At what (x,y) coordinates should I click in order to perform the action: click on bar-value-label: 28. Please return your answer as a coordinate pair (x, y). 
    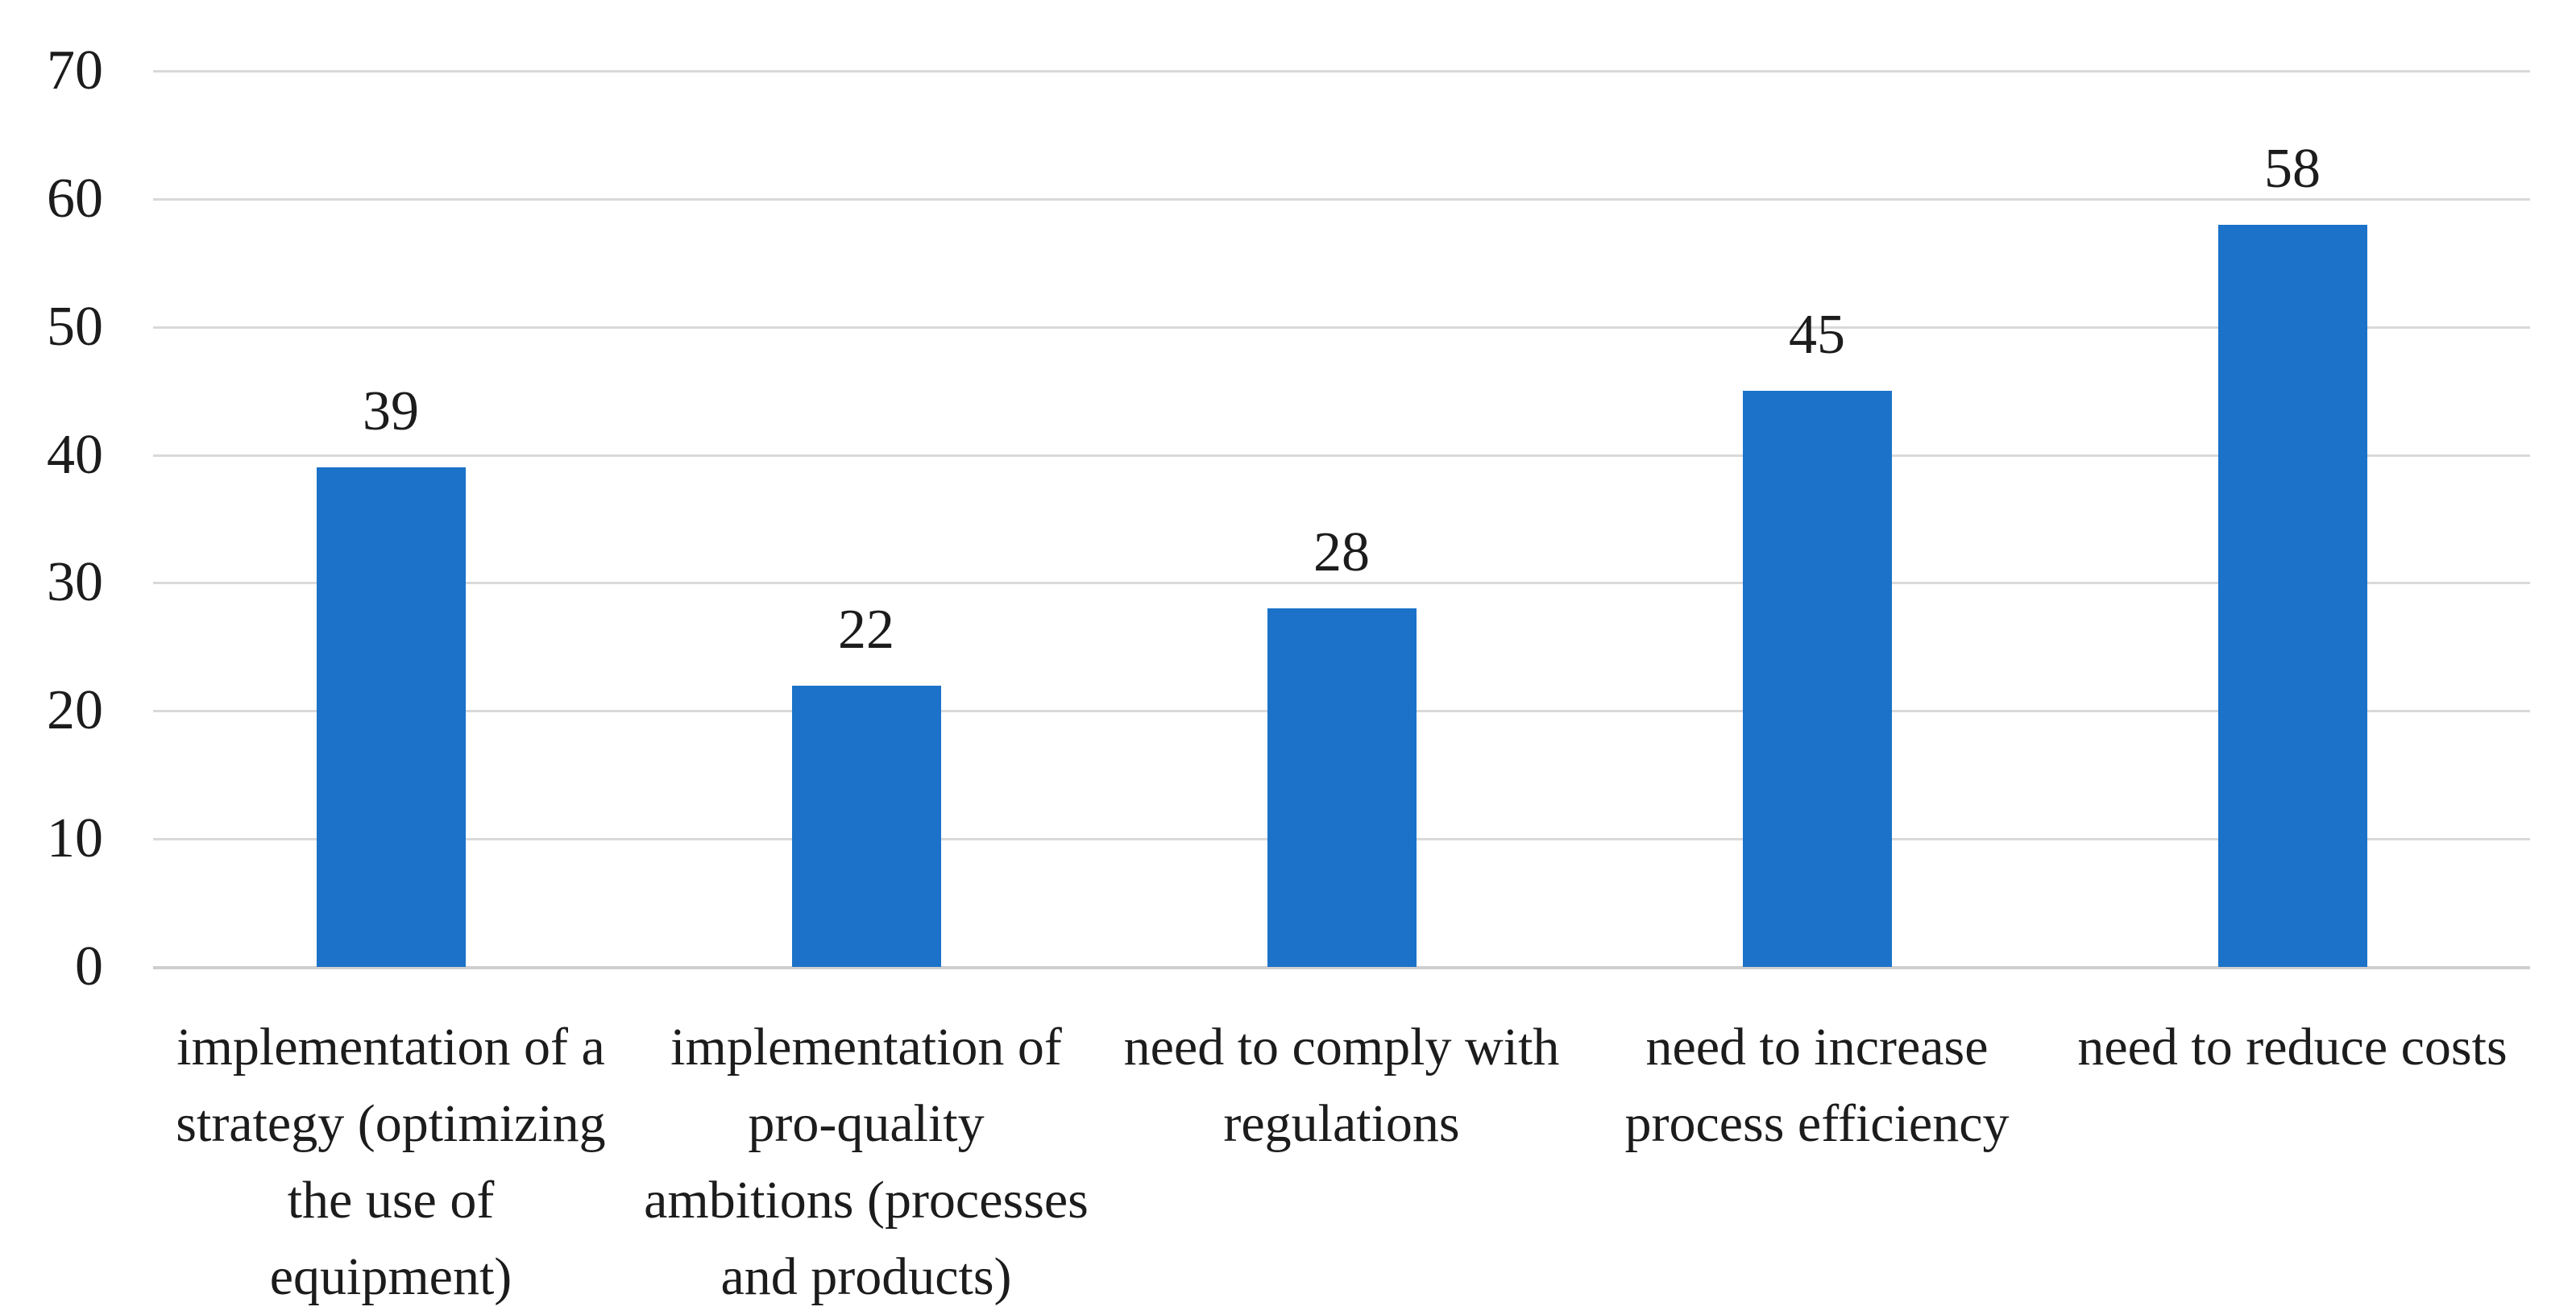
    Looking at the image, I should click on (1341, 552).